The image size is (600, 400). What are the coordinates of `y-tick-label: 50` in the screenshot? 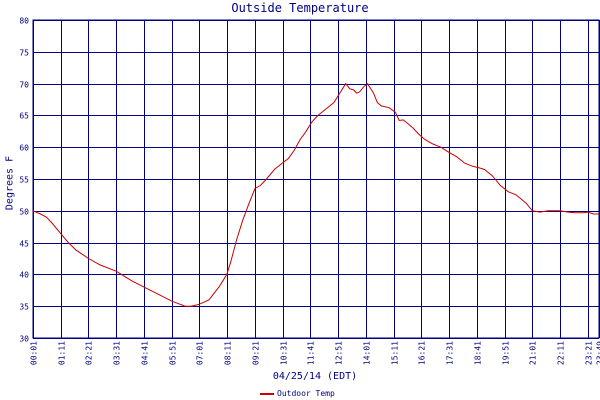 It's located at (24, 212).